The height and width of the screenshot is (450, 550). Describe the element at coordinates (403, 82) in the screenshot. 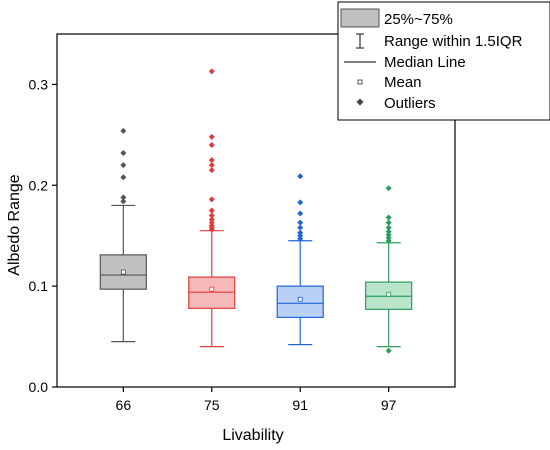

I see `legend-mean-label: Mean` at that location.